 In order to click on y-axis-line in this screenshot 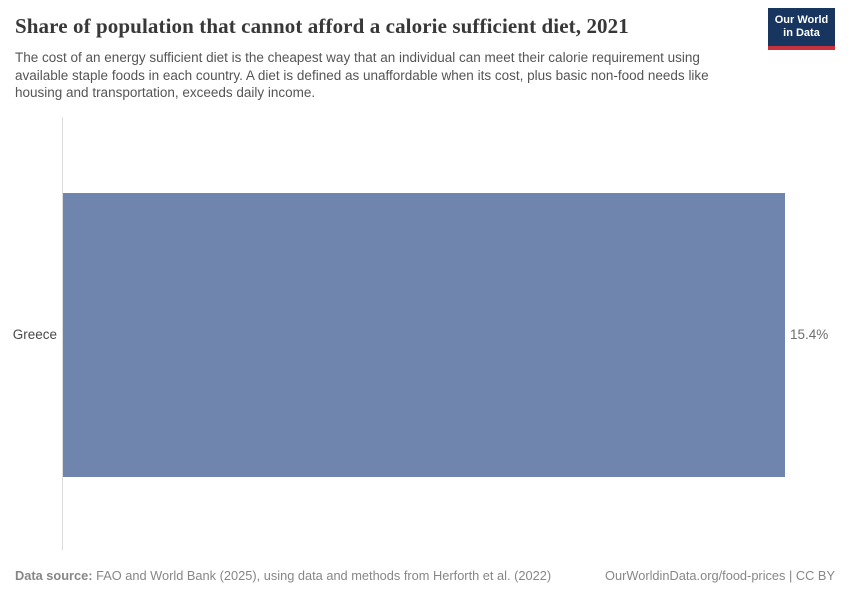, I will do `click(62, 333)`.